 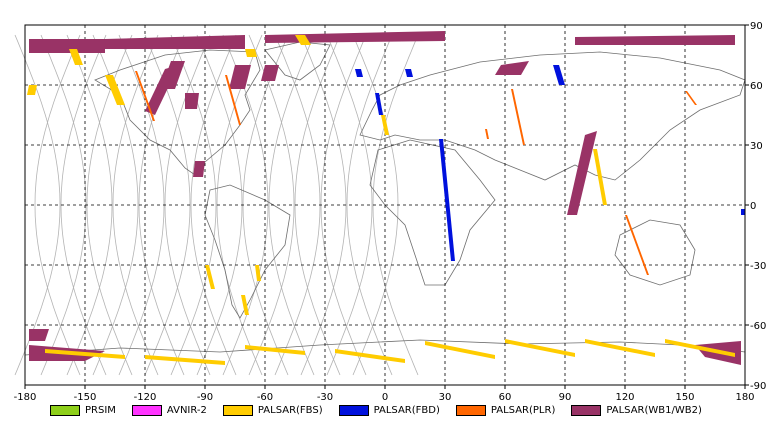 I want to click on legend-item: PALSAR(FBD), so click(x=389, y=410).